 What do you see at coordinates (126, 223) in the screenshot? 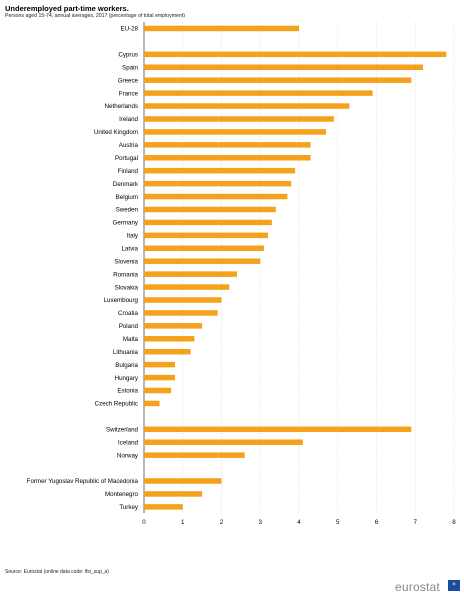
I see `category-label: Germany` at bounding box center [126, 223].